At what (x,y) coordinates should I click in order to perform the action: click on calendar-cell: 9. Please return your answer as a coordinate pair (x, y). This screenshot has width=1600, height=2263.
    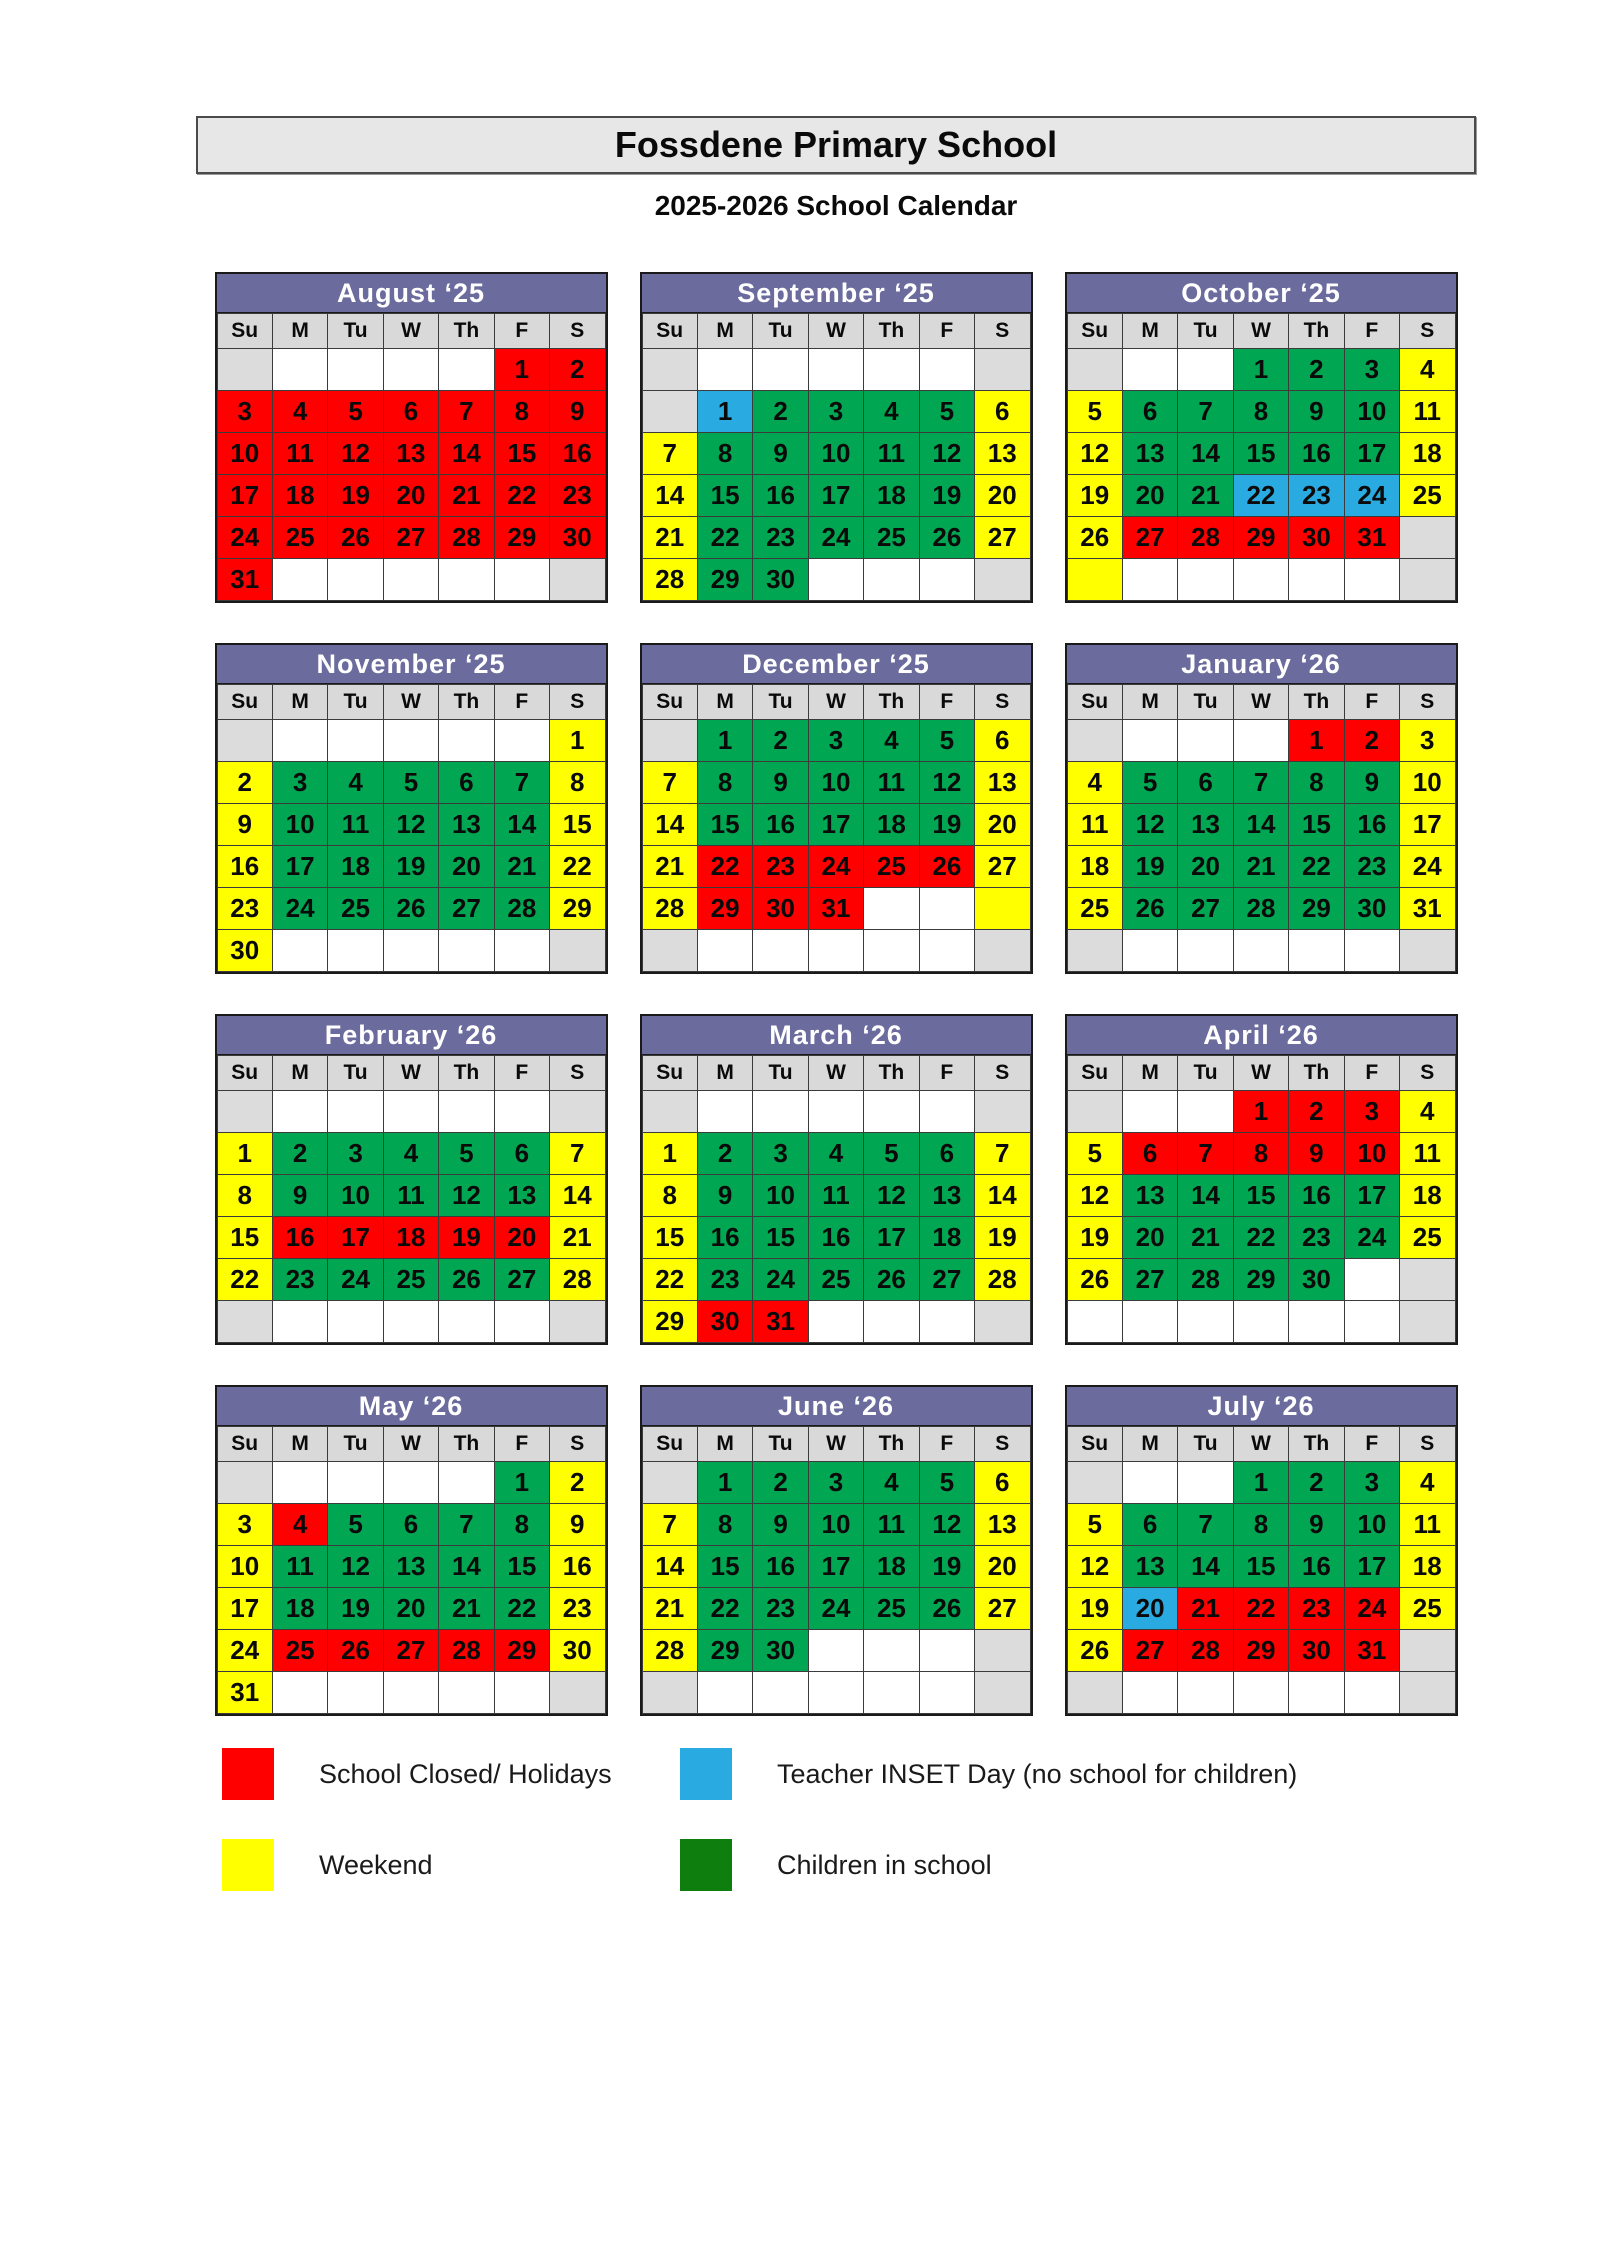
    Looking at the image, I should click on (1372, 782).